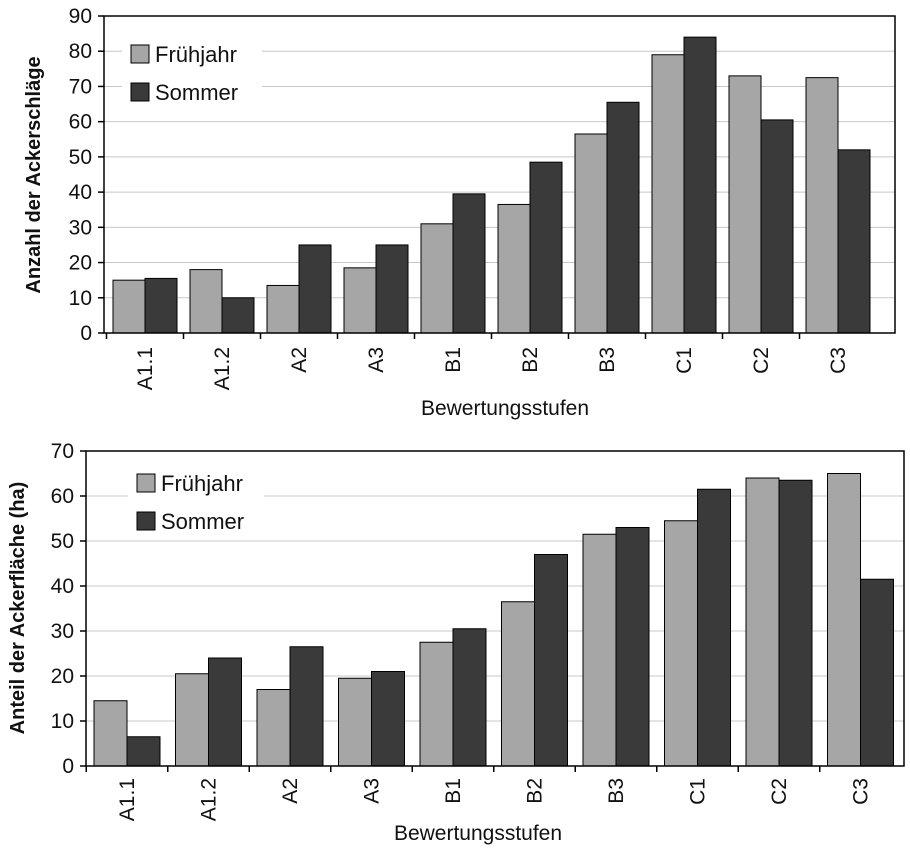 This screenshot has height=849, width=910. Describe the element at coordinates (62, 609) in the screenshot. I see `y-tick-labels: 0 10 20 30 40 50 60 70` at that location.